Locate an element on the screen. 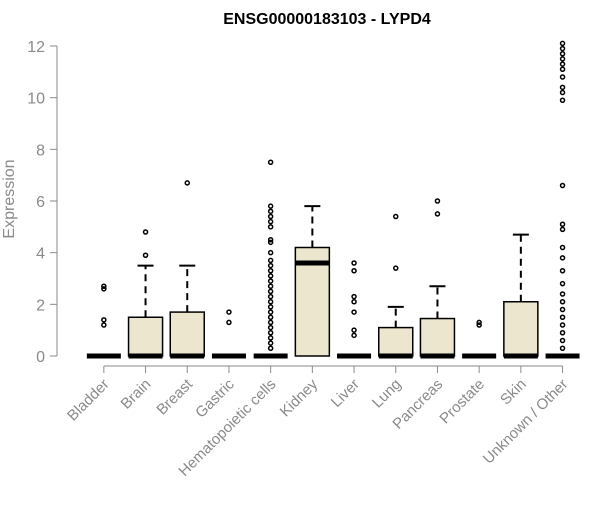 The image size is (600, 505). chart-title: ENSG00000183103 - LYPD4 is located at coordinates (327, 19).